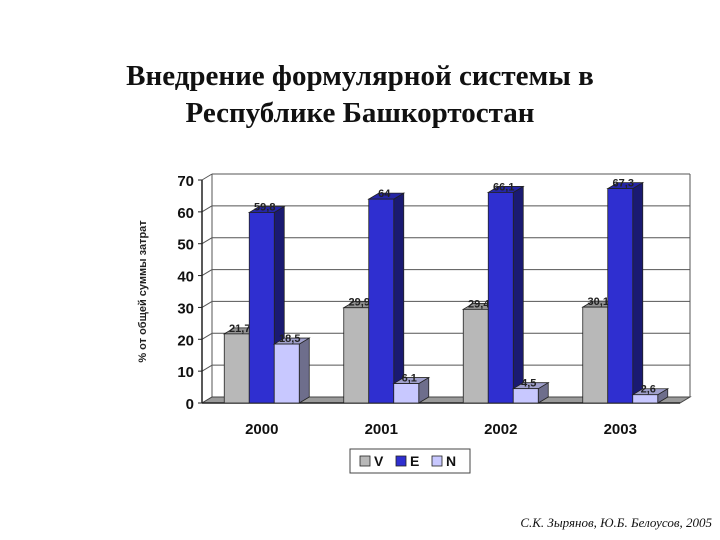 This screenshot has height=540, width=720. What do you see at coordinates (185, 245) in the screenshot?
I see `y-tick-label: 50` at bounding box center [185, 245].